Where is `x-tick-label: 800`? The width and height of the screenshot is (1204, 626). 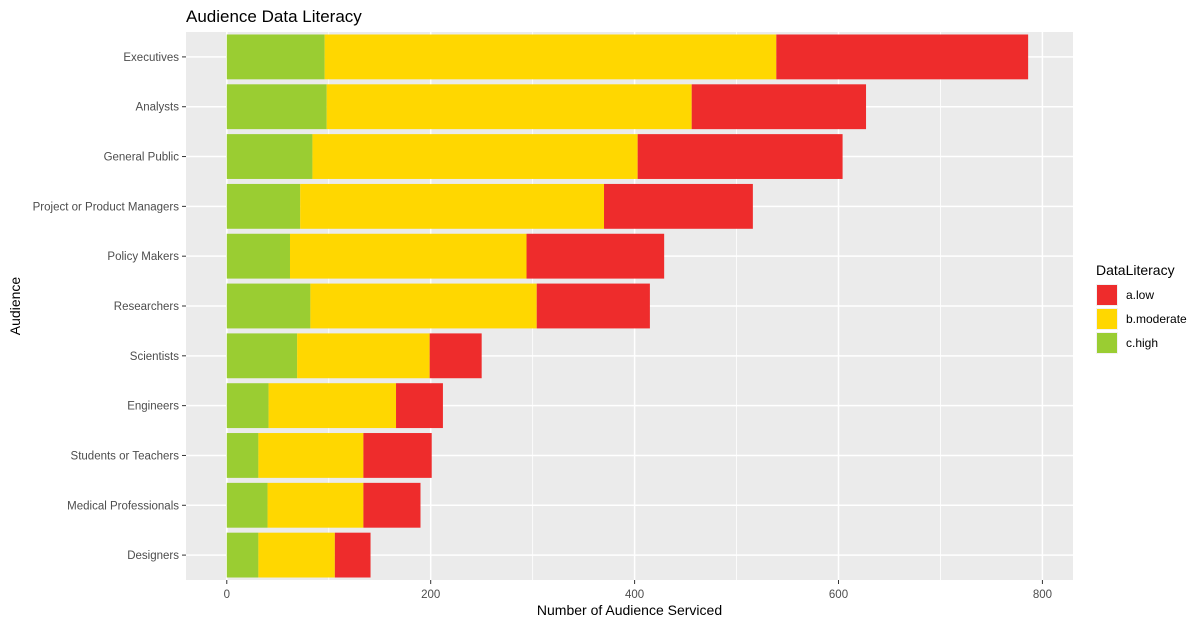 x-tick-label: 800 is located at coordinates (1042, 595).